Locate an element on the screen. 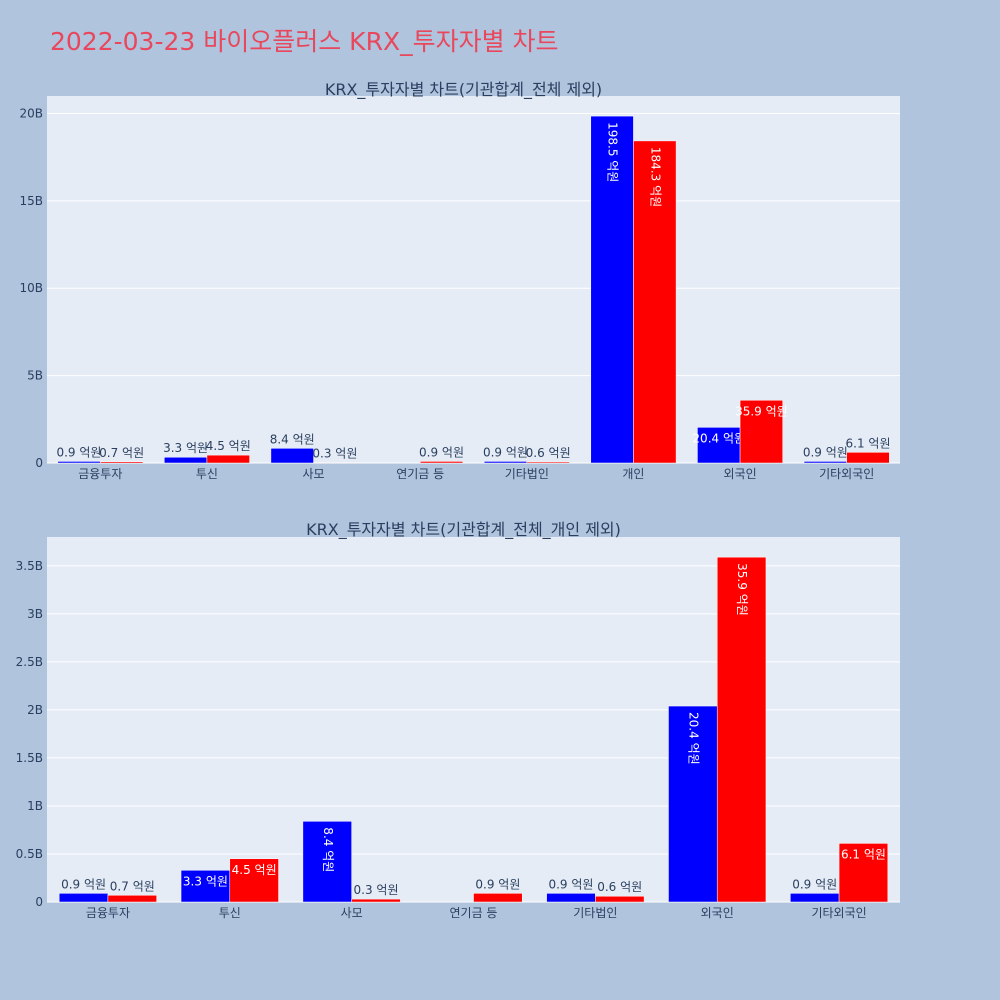 The width and height of the screenshot is (1000, 1000). y-tick-label: 1.5B is located at coordinates (29, 758).